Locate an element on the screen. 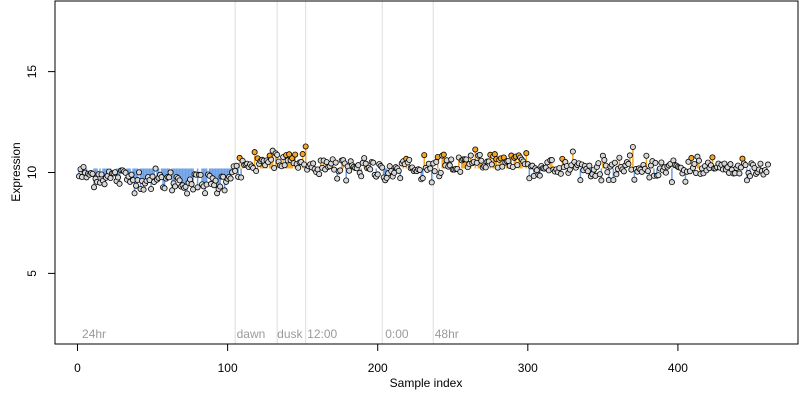  x-tick-label: 200 is located at coordinates (378, 368).